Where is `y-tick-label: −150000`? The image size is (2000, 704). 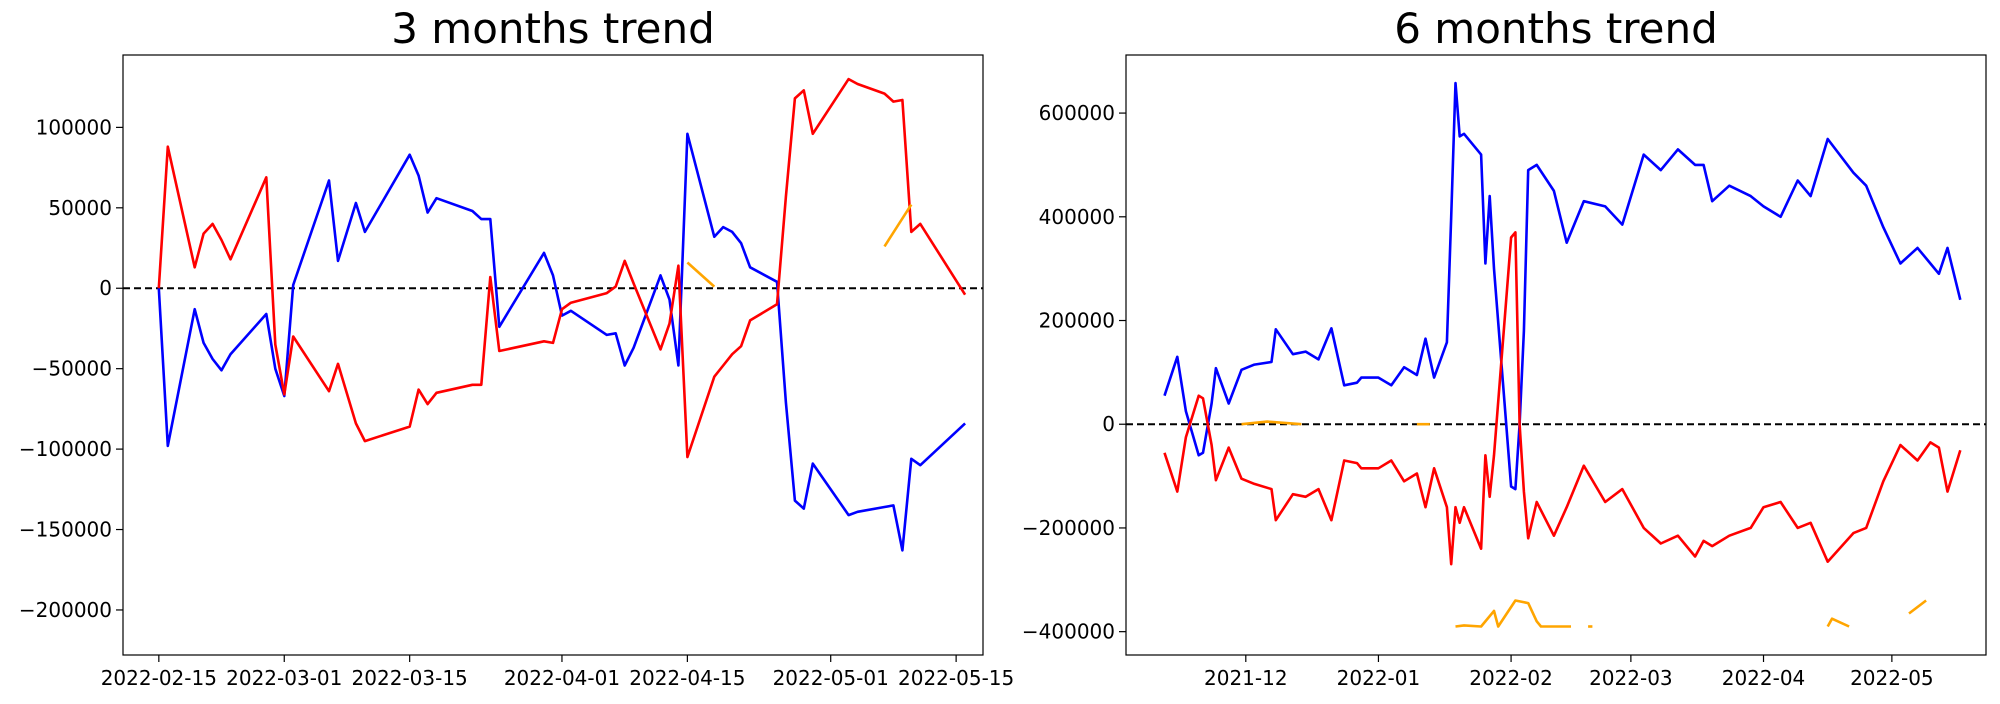
y-tick-label: −150000 is located at coordinates (65, 530).